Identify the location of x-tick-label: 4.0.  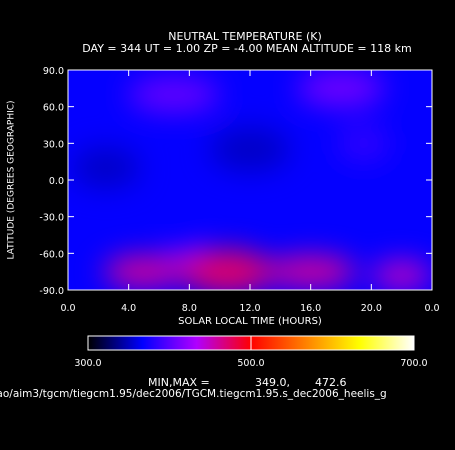
(128, 308).